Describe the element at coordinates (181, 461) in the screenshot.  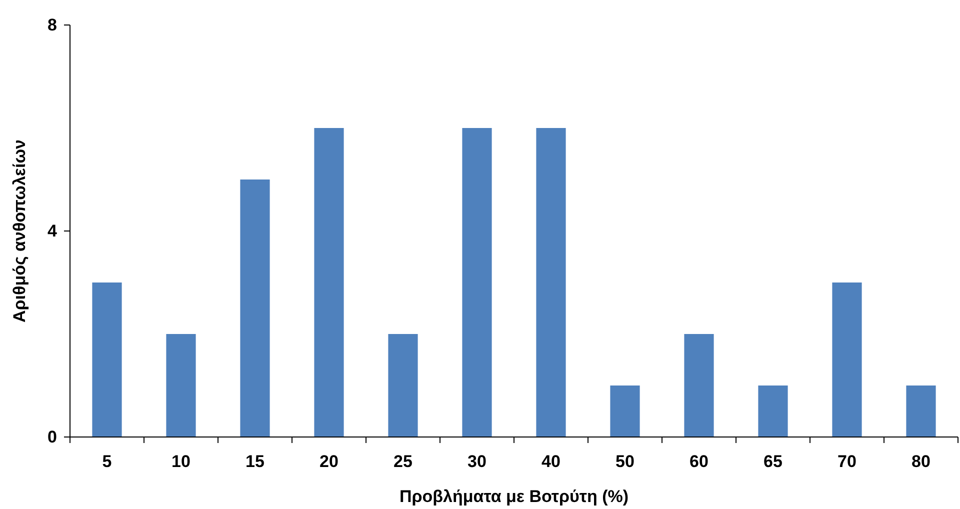
I see `x-tick-label: 10` at that location.